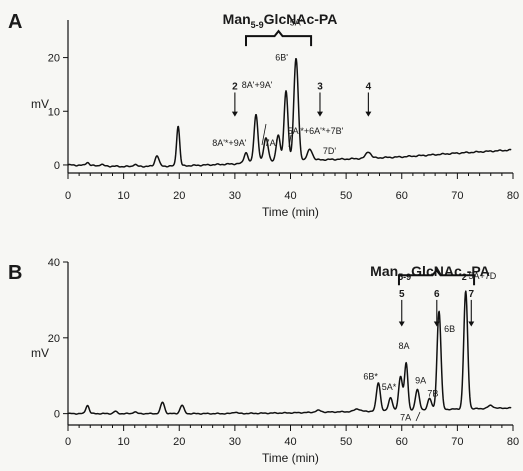 Image resolution: width=523 pixels, height=471 pixels. Describe the element at coordinates (402, 294) in the screenshot. I see `arrow-label: 5` at that location.